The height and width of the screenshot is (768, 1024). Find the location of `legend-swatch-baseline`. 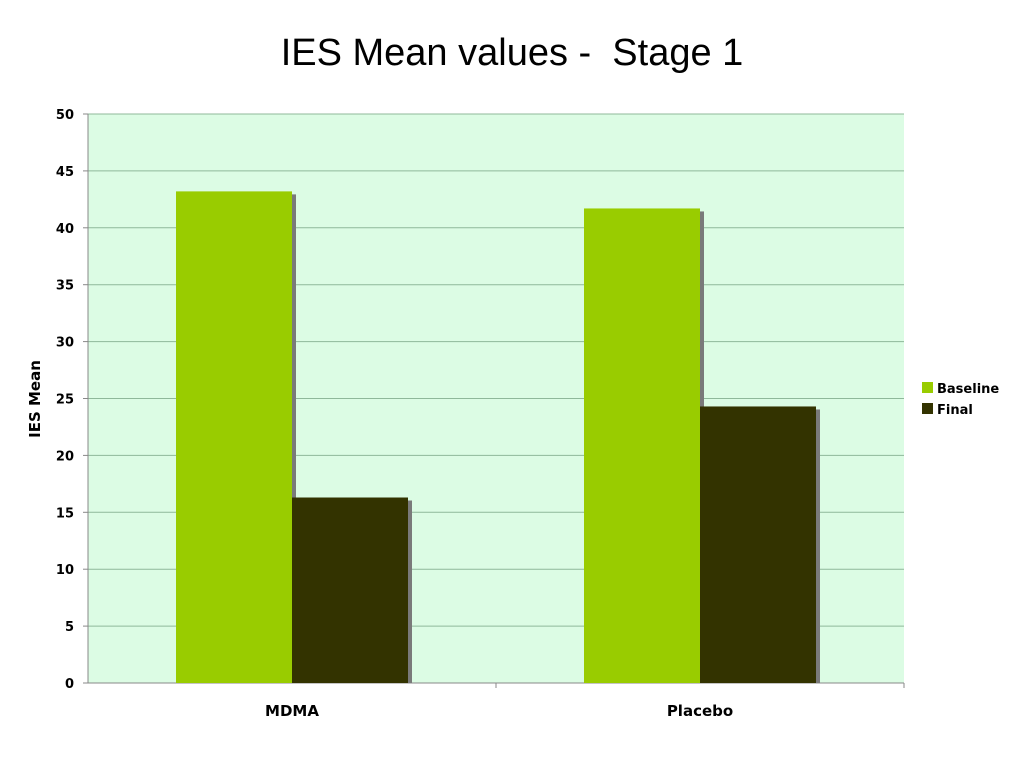

legend-swatch-baseline is located at coordinates (927, 387).